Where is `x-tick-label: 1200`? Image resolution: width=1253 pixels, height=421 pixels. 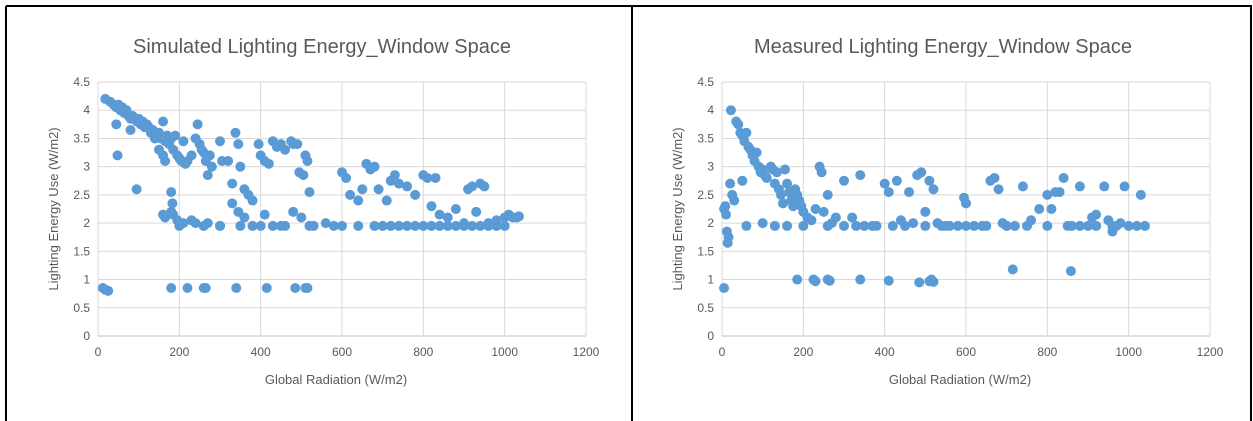
x-tick-label: 1200 is located at coordinates (1210, 352).